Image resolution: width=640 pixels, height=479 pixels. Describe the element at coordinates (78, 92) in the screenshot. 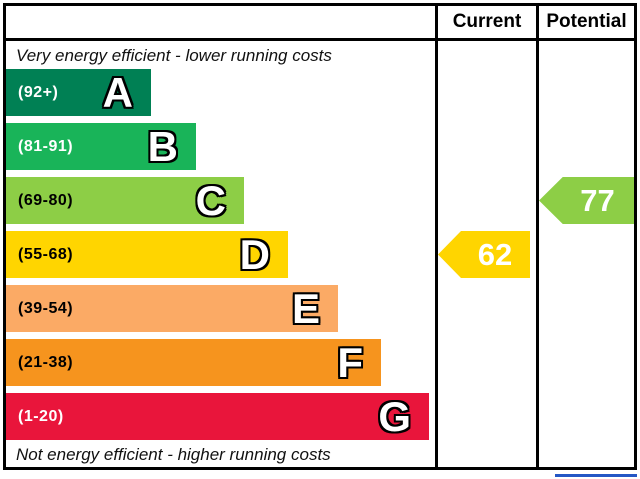

I see `band-a: (92+) A` at that location.